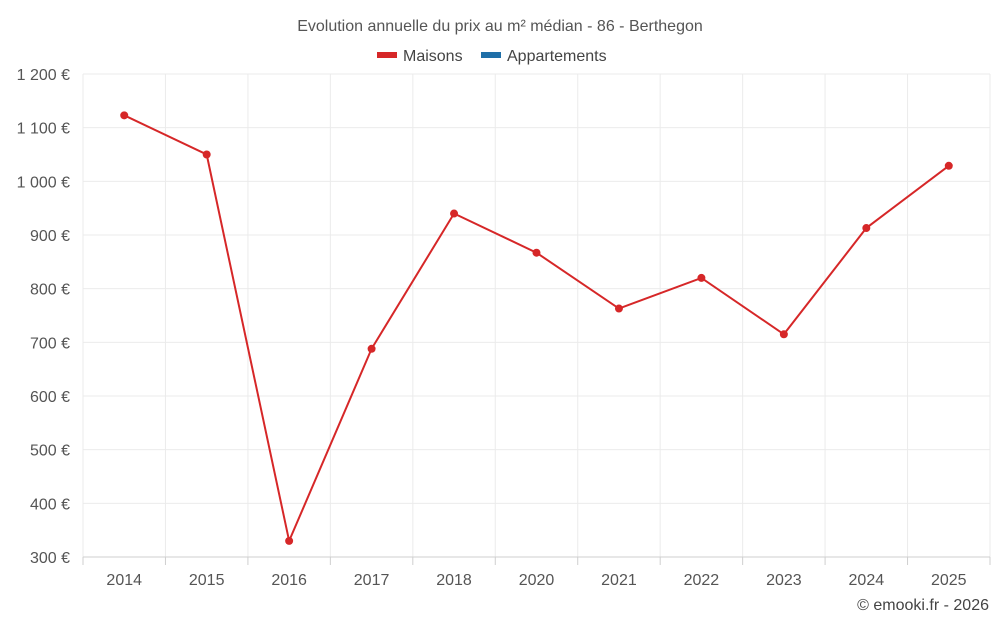 The image size is (1000, 625). Describe the element at coordinates (867, 580) in the screenshot. I see `x-tick-label: 2024` at that location.